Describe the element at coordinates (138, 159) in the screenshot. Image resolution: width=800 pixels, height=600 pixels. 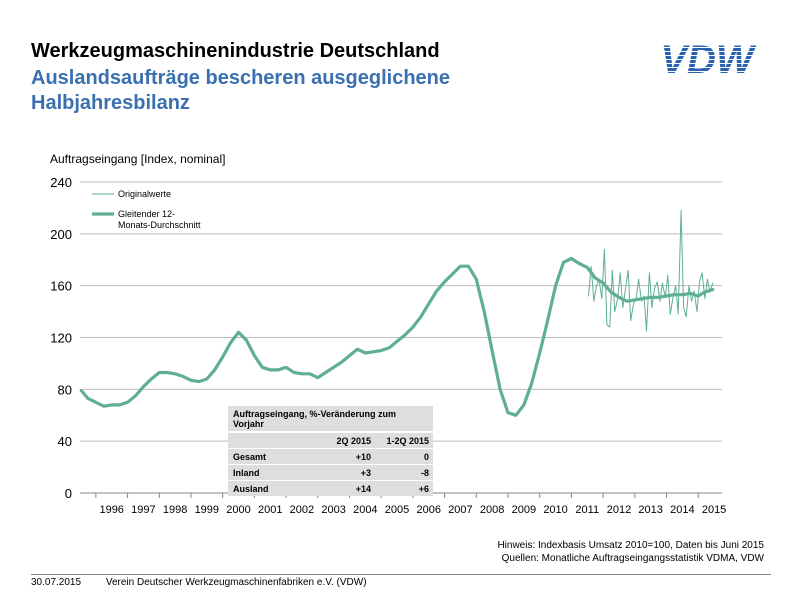
I see `y-axis-label: Auftragseingang [Index, nominal]` at that location.